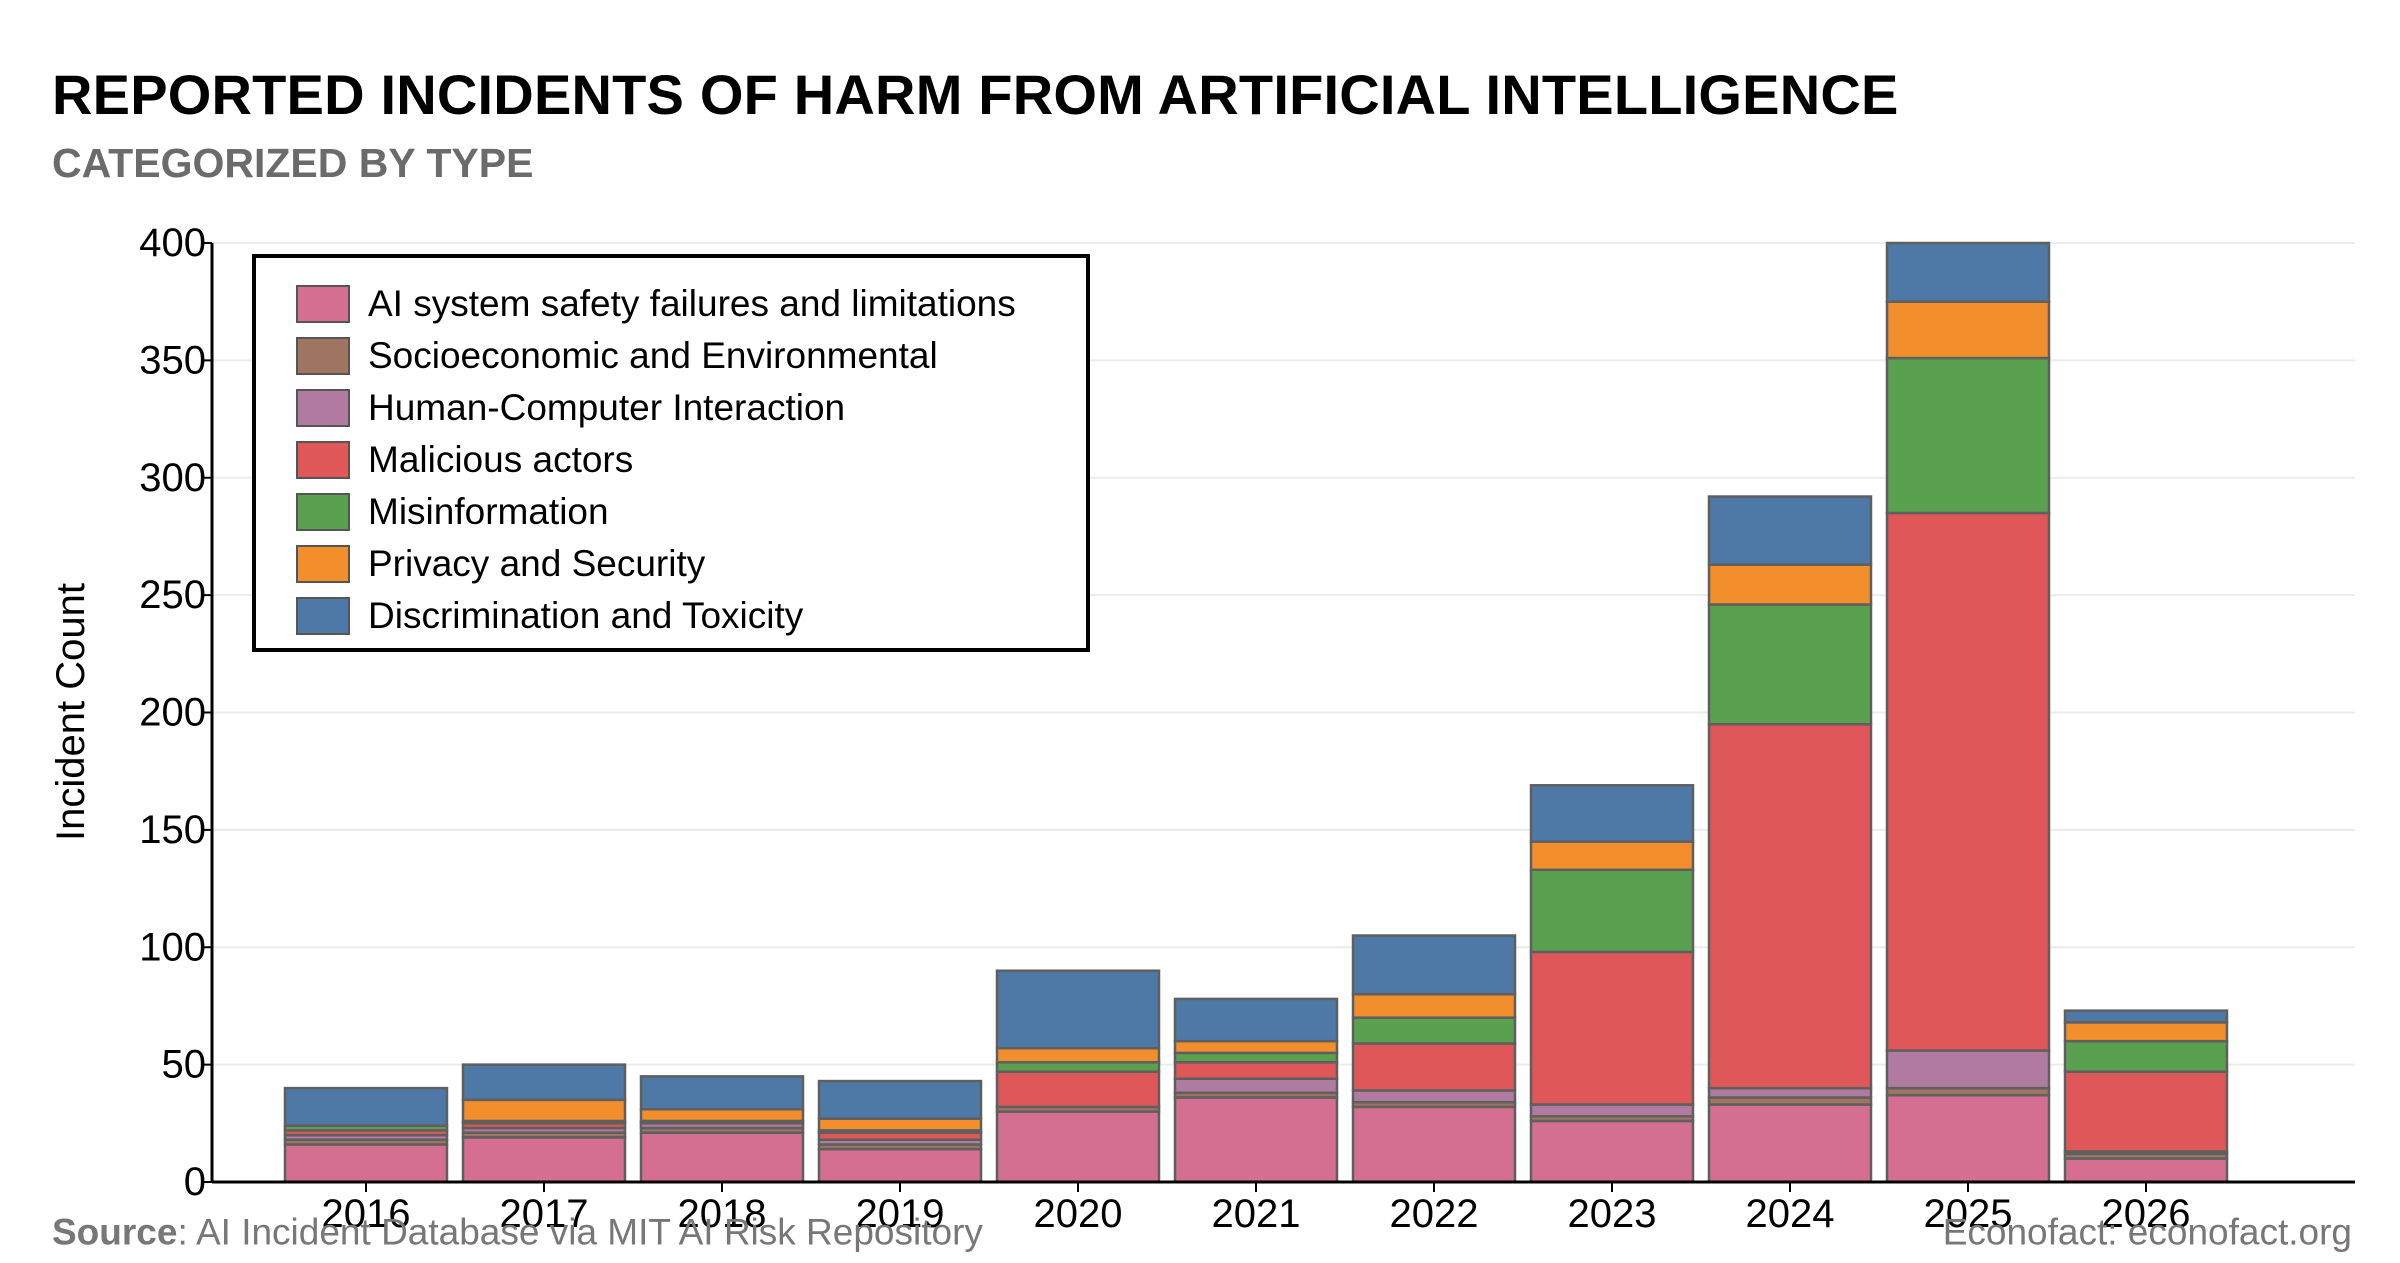 The image size is (2400, 1263). What do you see at coordinates (537, 563) in the screenshot?
I see `legend-label: Privacy and Security` at bounding box center [537, 563].